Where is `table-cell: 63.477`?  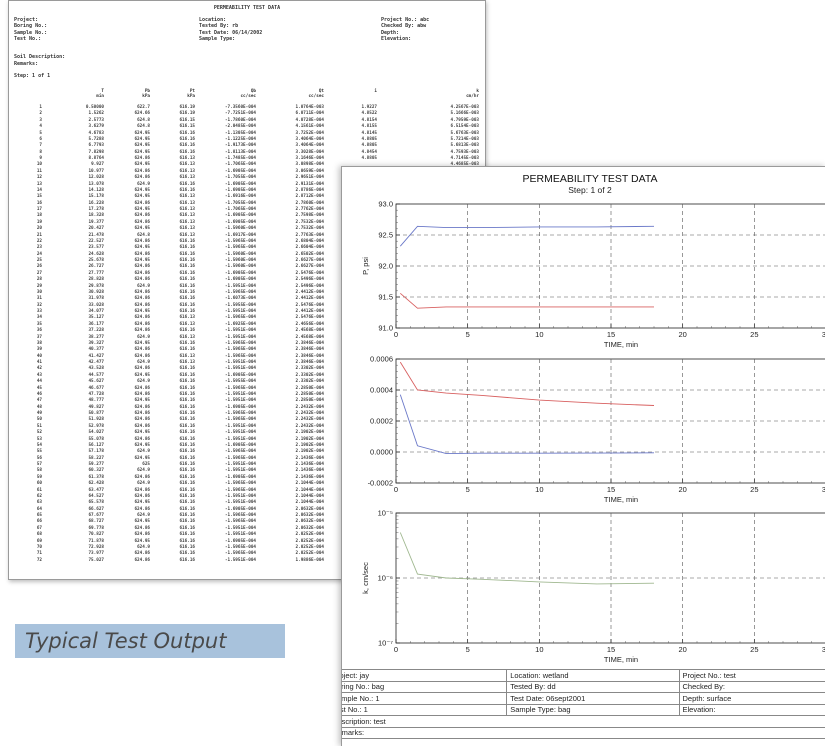
table-cell: 63.477 is located at coordinates (96, 490).